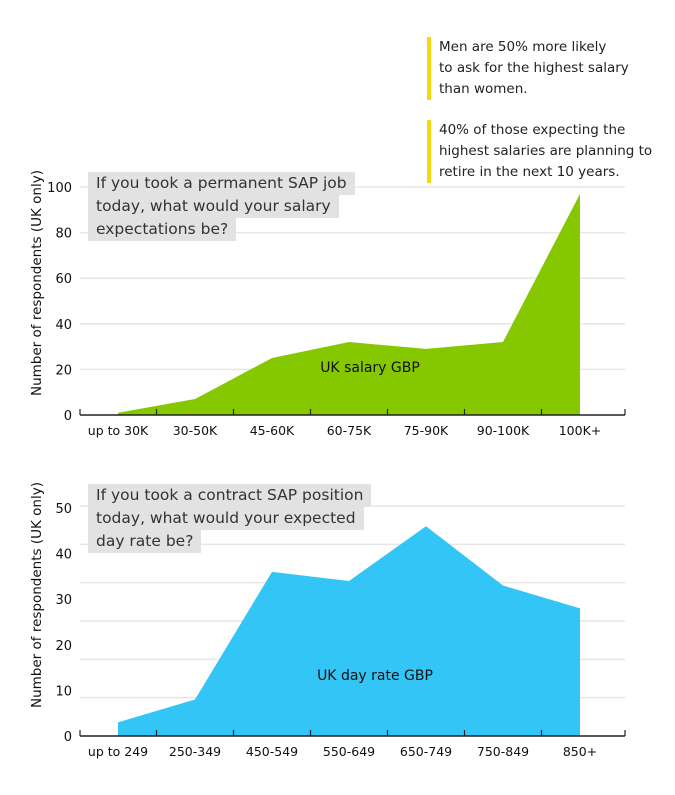 The height and width of the screenshot is (795, 675). I want to click on dayrate-x-tick-label: 450-549, so click(272, 751).